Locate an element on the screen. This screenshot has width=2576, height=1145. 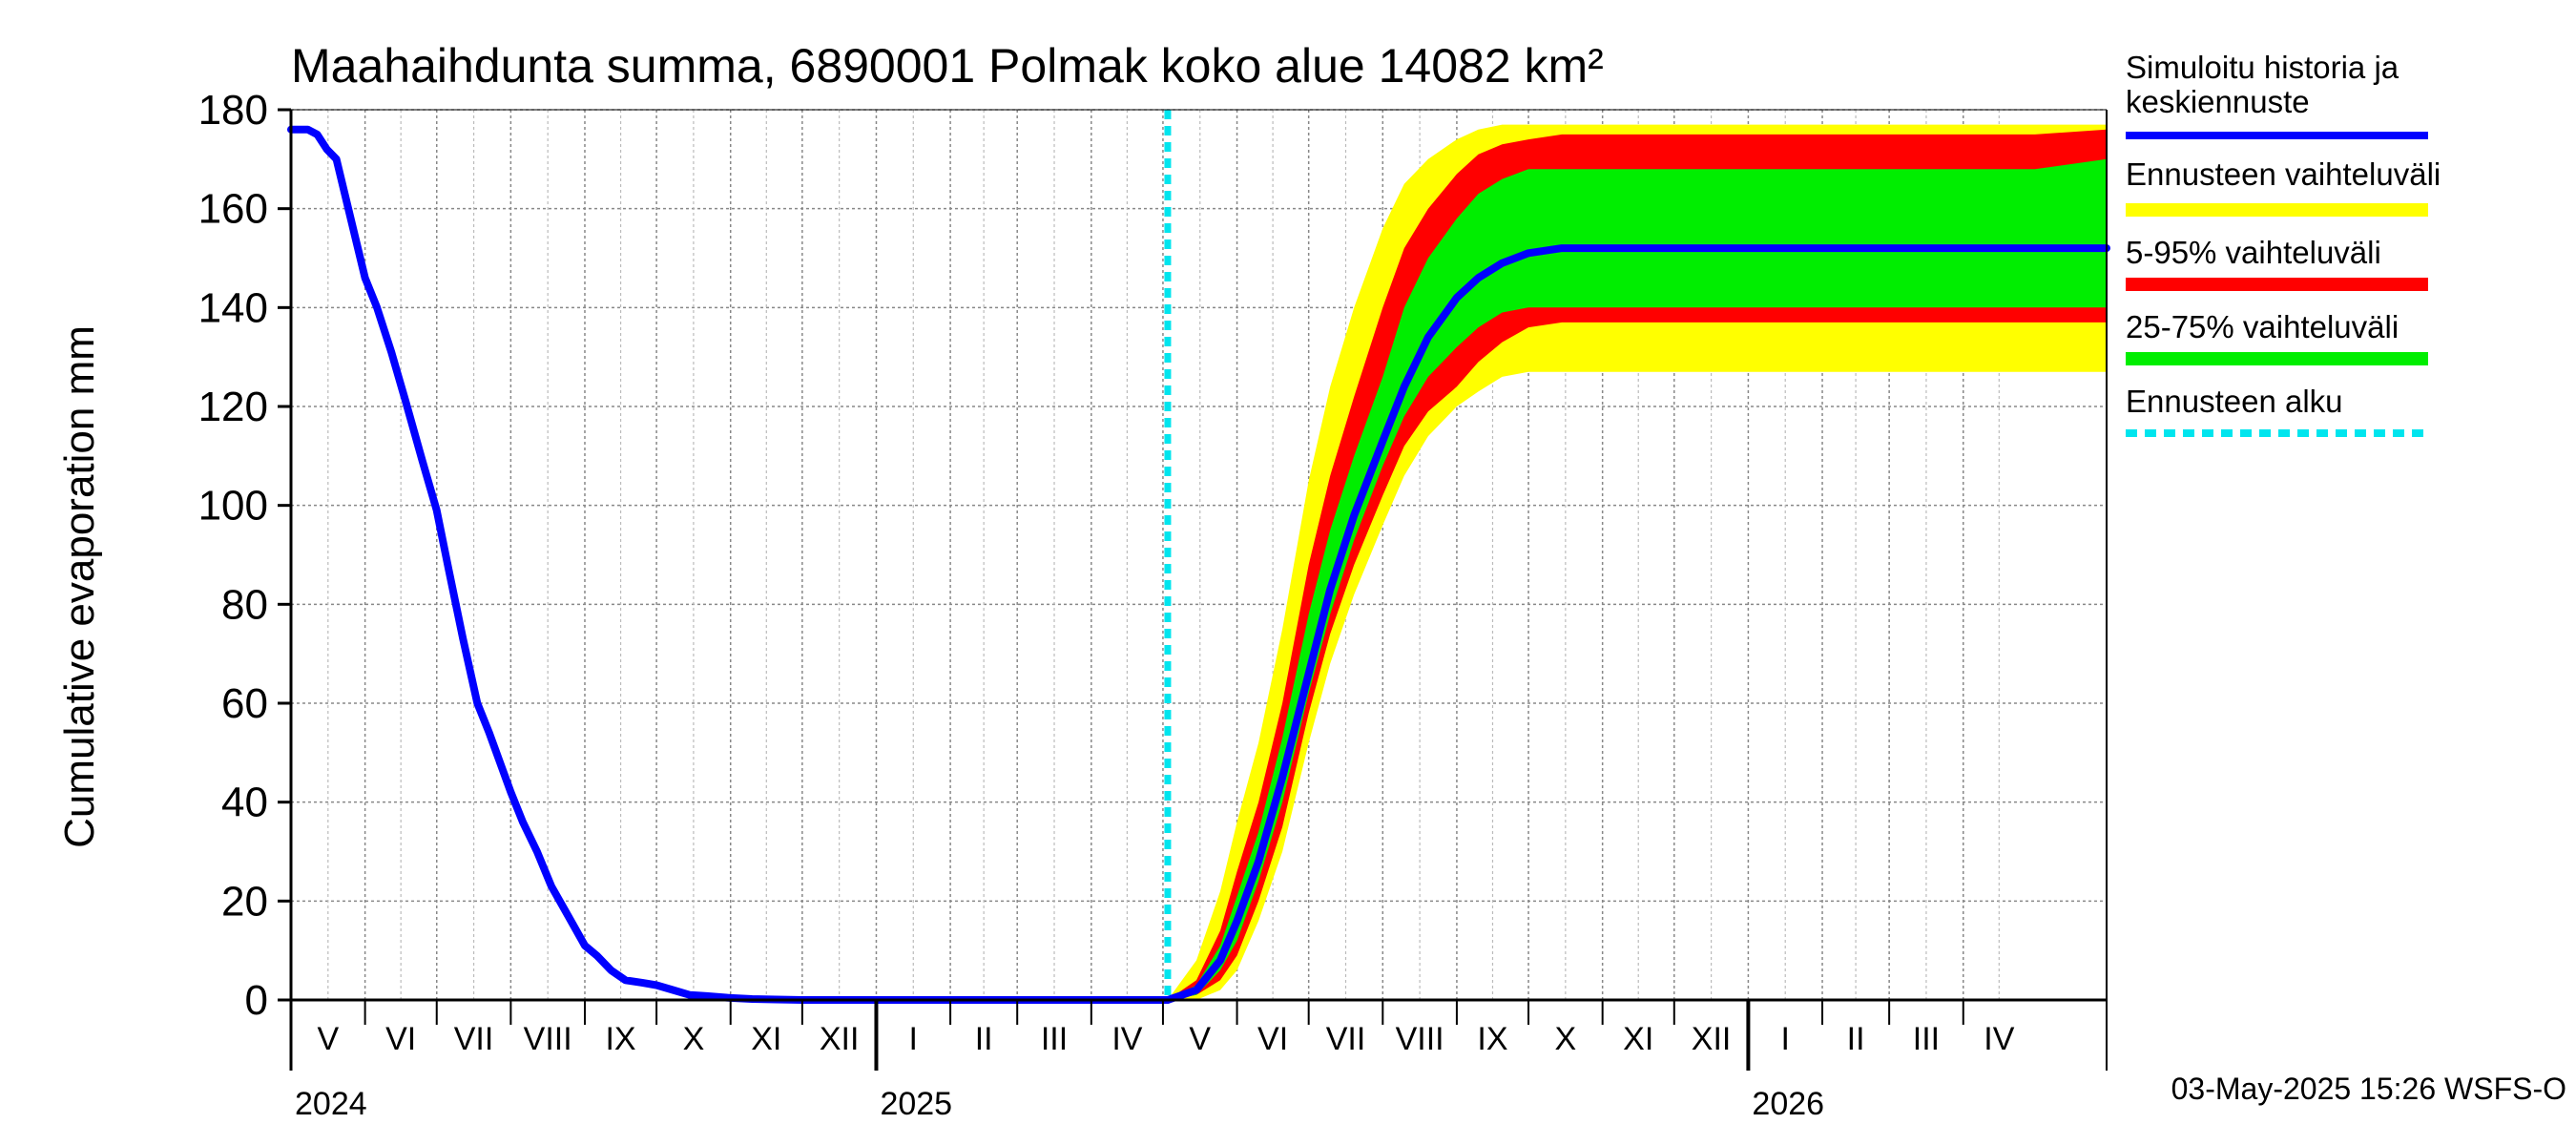
y-tick-label: 20 is located at coordinates (244, 901).